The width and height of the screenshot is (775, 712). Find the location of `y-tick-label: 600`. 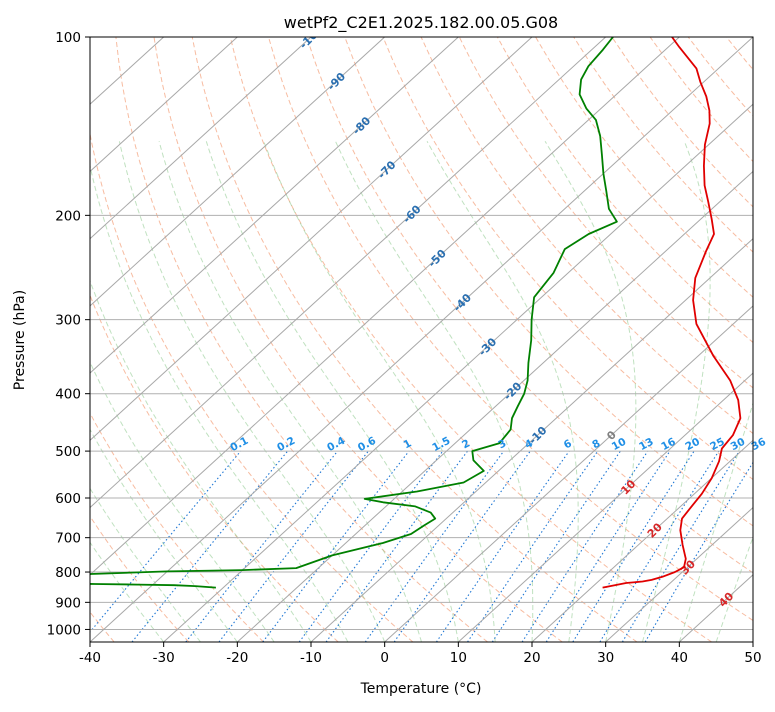

y-tick-label: 600 is located at coordinates (68, 499).